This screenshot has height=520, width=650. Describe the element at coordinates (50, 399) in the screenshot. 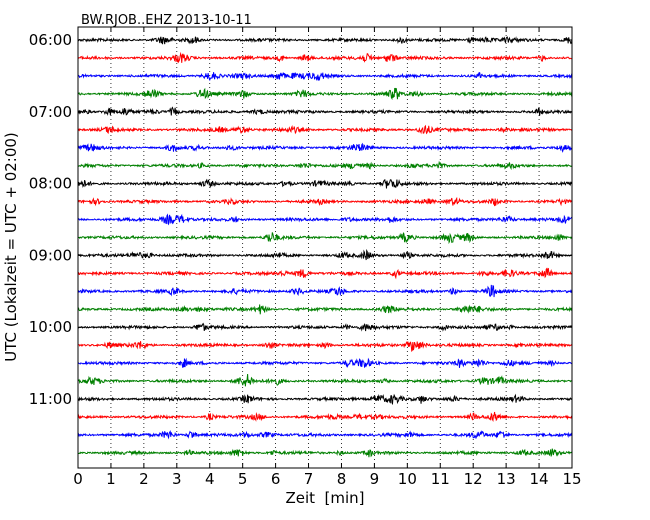

I see `y-tick-label: 11:00` at that location.